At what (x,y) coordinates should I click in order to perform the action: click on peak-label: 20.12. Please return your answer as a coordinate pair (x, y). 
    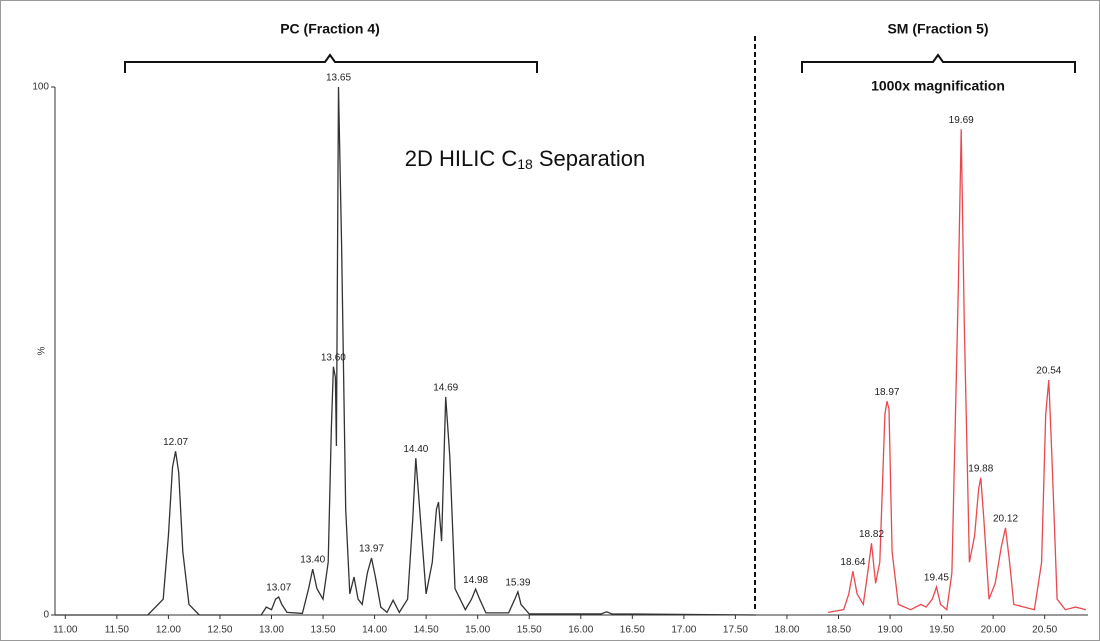
    Looking at the image, I should click on (1005, 519).